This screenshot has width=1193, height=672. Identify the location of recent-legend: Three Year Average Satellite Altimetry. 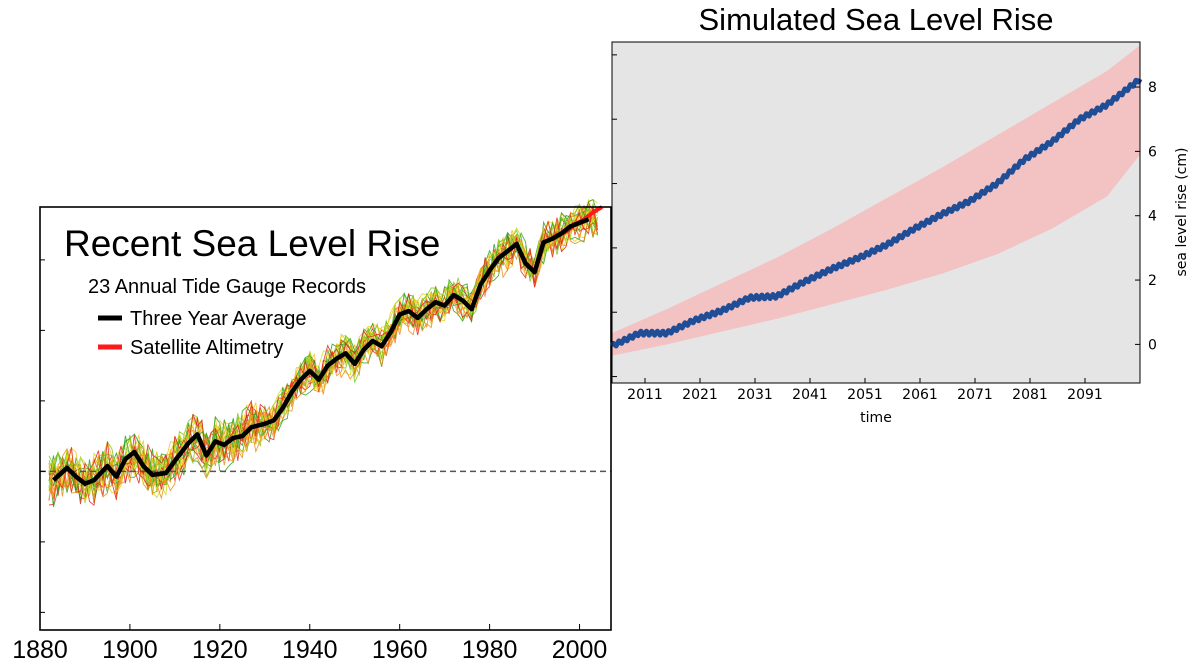
(202, 333).